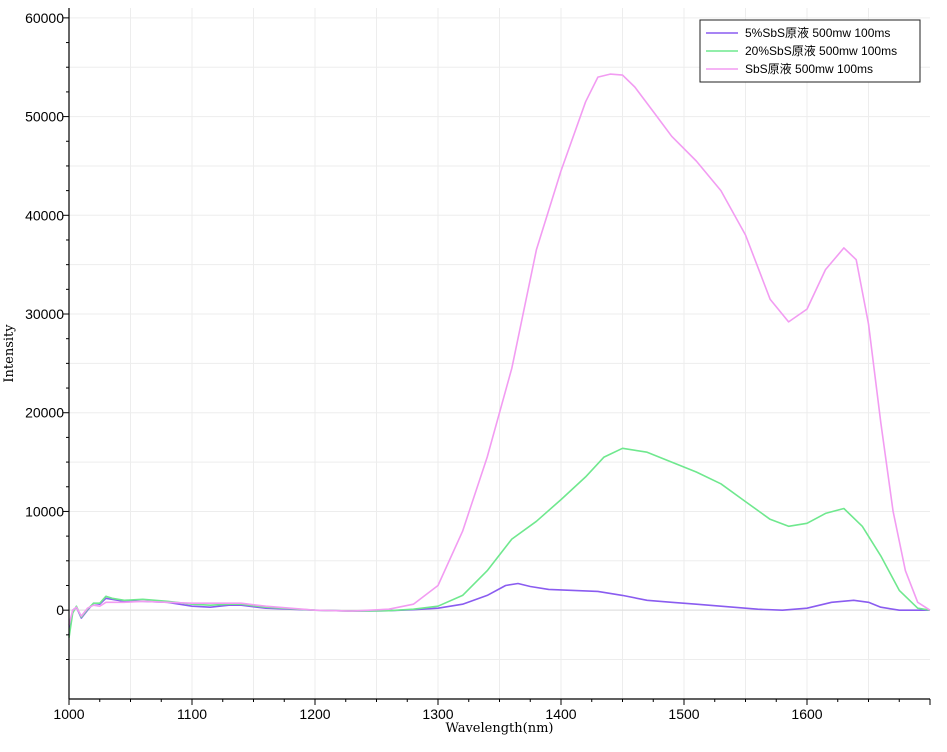  I want to click on x-tick-label: 1300, so click(437, 714).